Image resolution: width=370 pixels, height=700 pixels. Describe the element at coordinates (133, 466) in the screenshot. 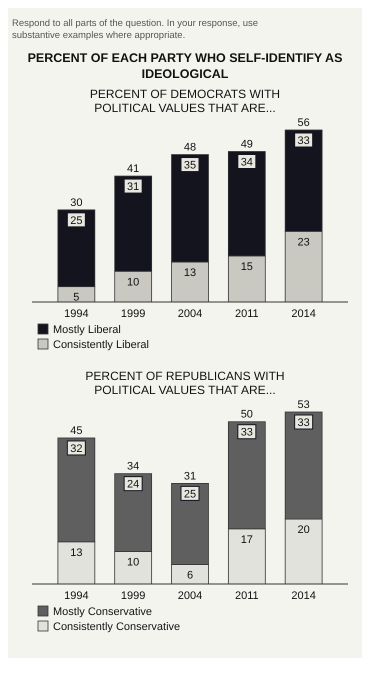

I see `total-label: 34` at that location.